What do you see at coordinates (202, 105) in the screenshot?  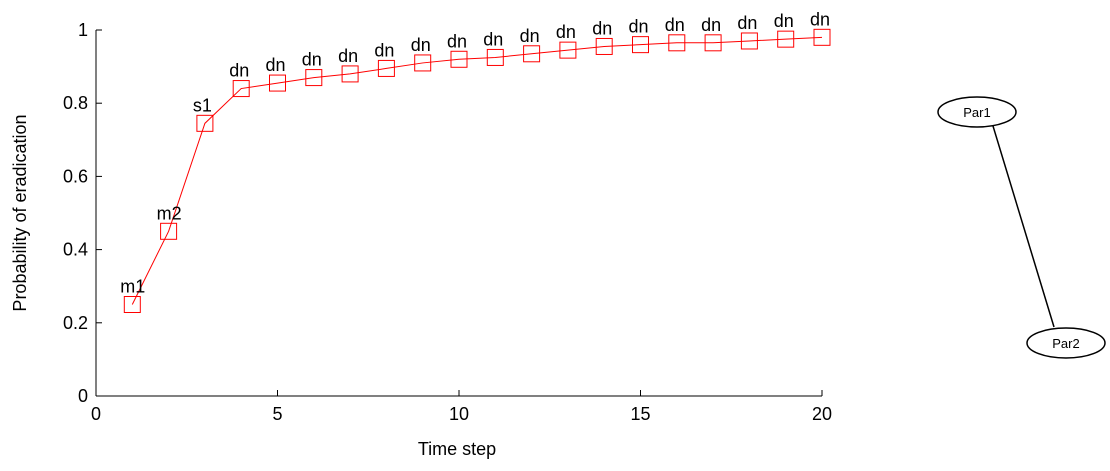 I see `point-label: s1` at bounding box center [202, 105].